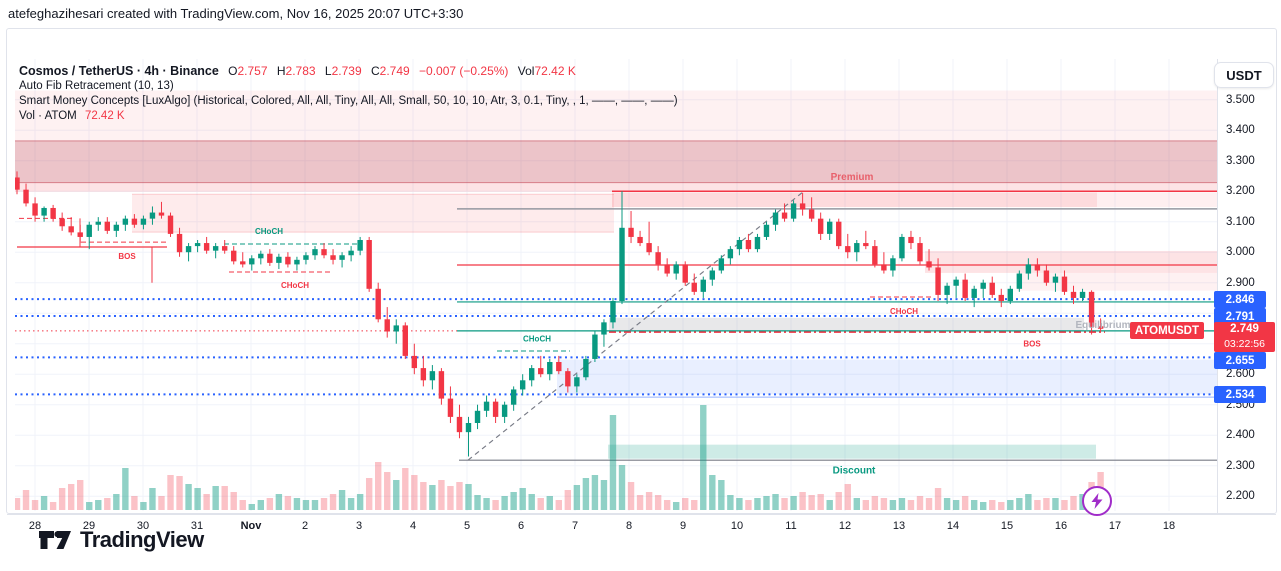 Image resolution: width=1281 pixels, height=571 pixels. Describe the element at coordinates (348, 116) in the screenshot. I see `volume-indicator-row: Vol · ATOM 72.42 K` at that location.